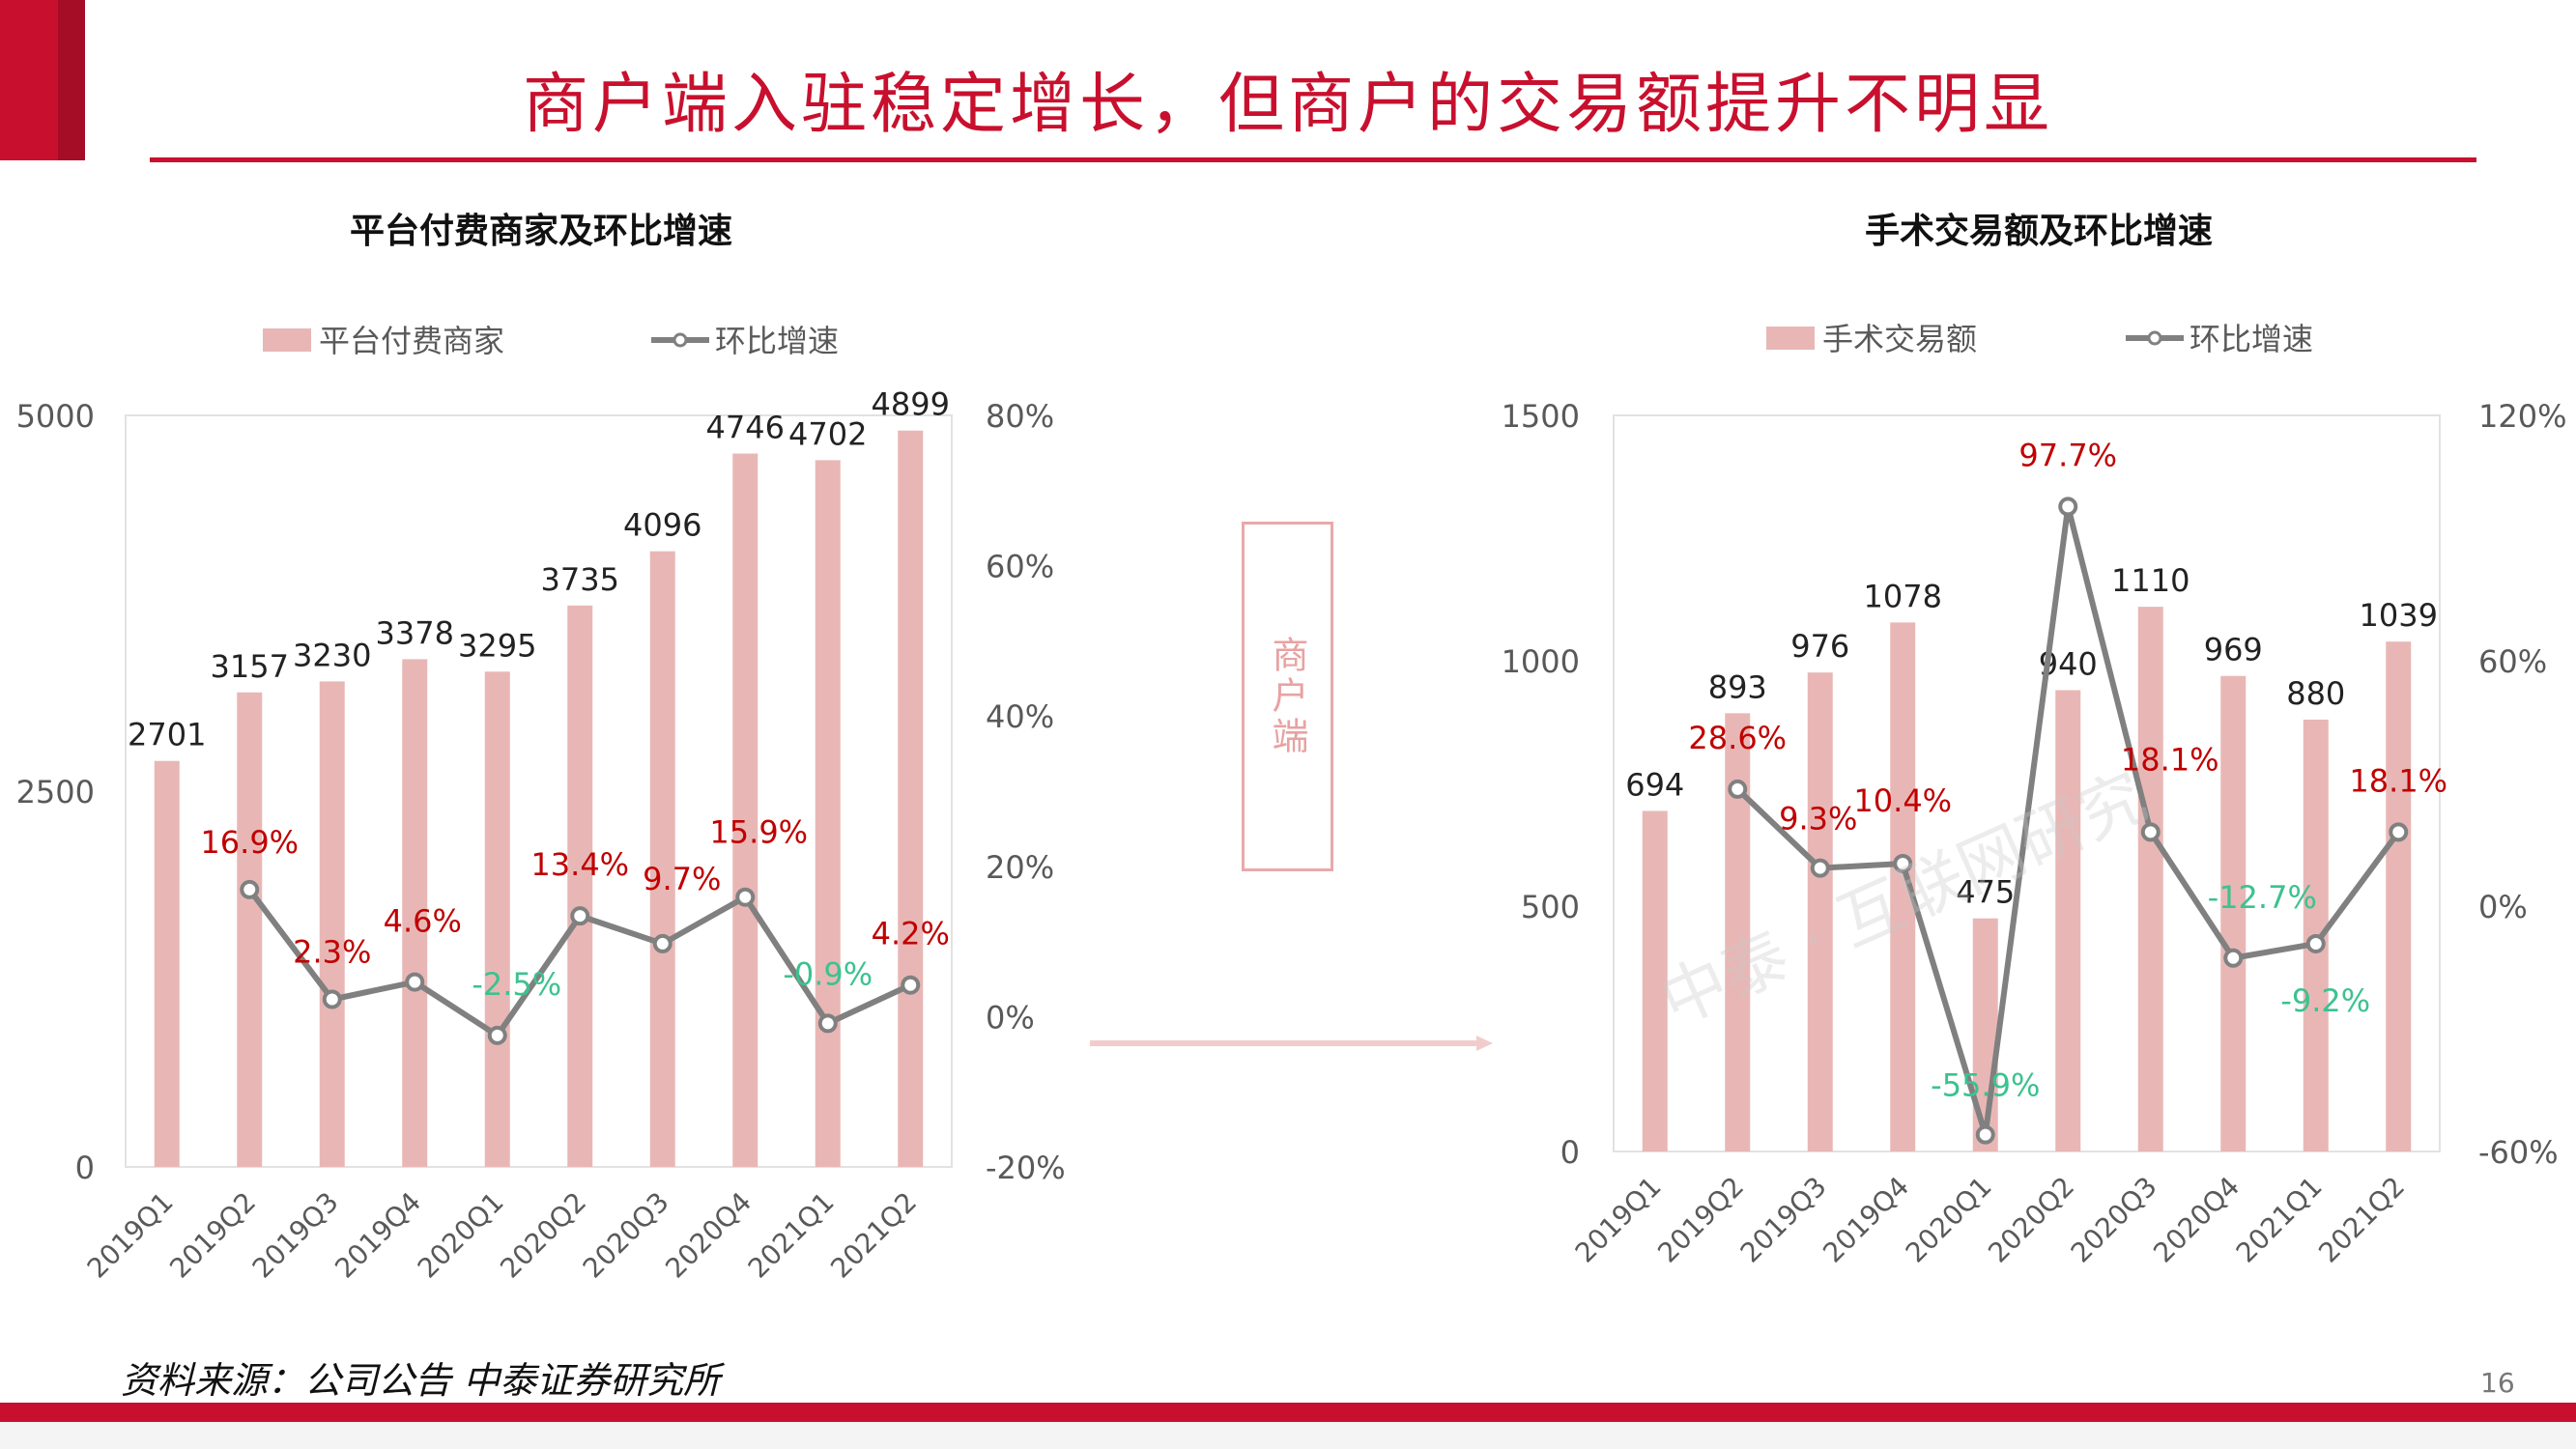 This screenshot has height=1449, width=2576. Describe the element at coordinates (332, 952) in the screenshot. I see `chart1-growth-label: 2.3%` at that location.